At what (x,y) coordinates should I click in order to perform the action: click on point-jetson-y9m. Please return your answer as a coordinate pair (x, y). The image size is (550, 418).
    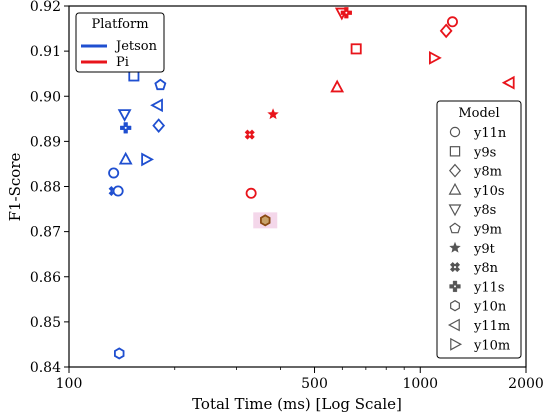
    Looking at the image, I should click on (160, 84).